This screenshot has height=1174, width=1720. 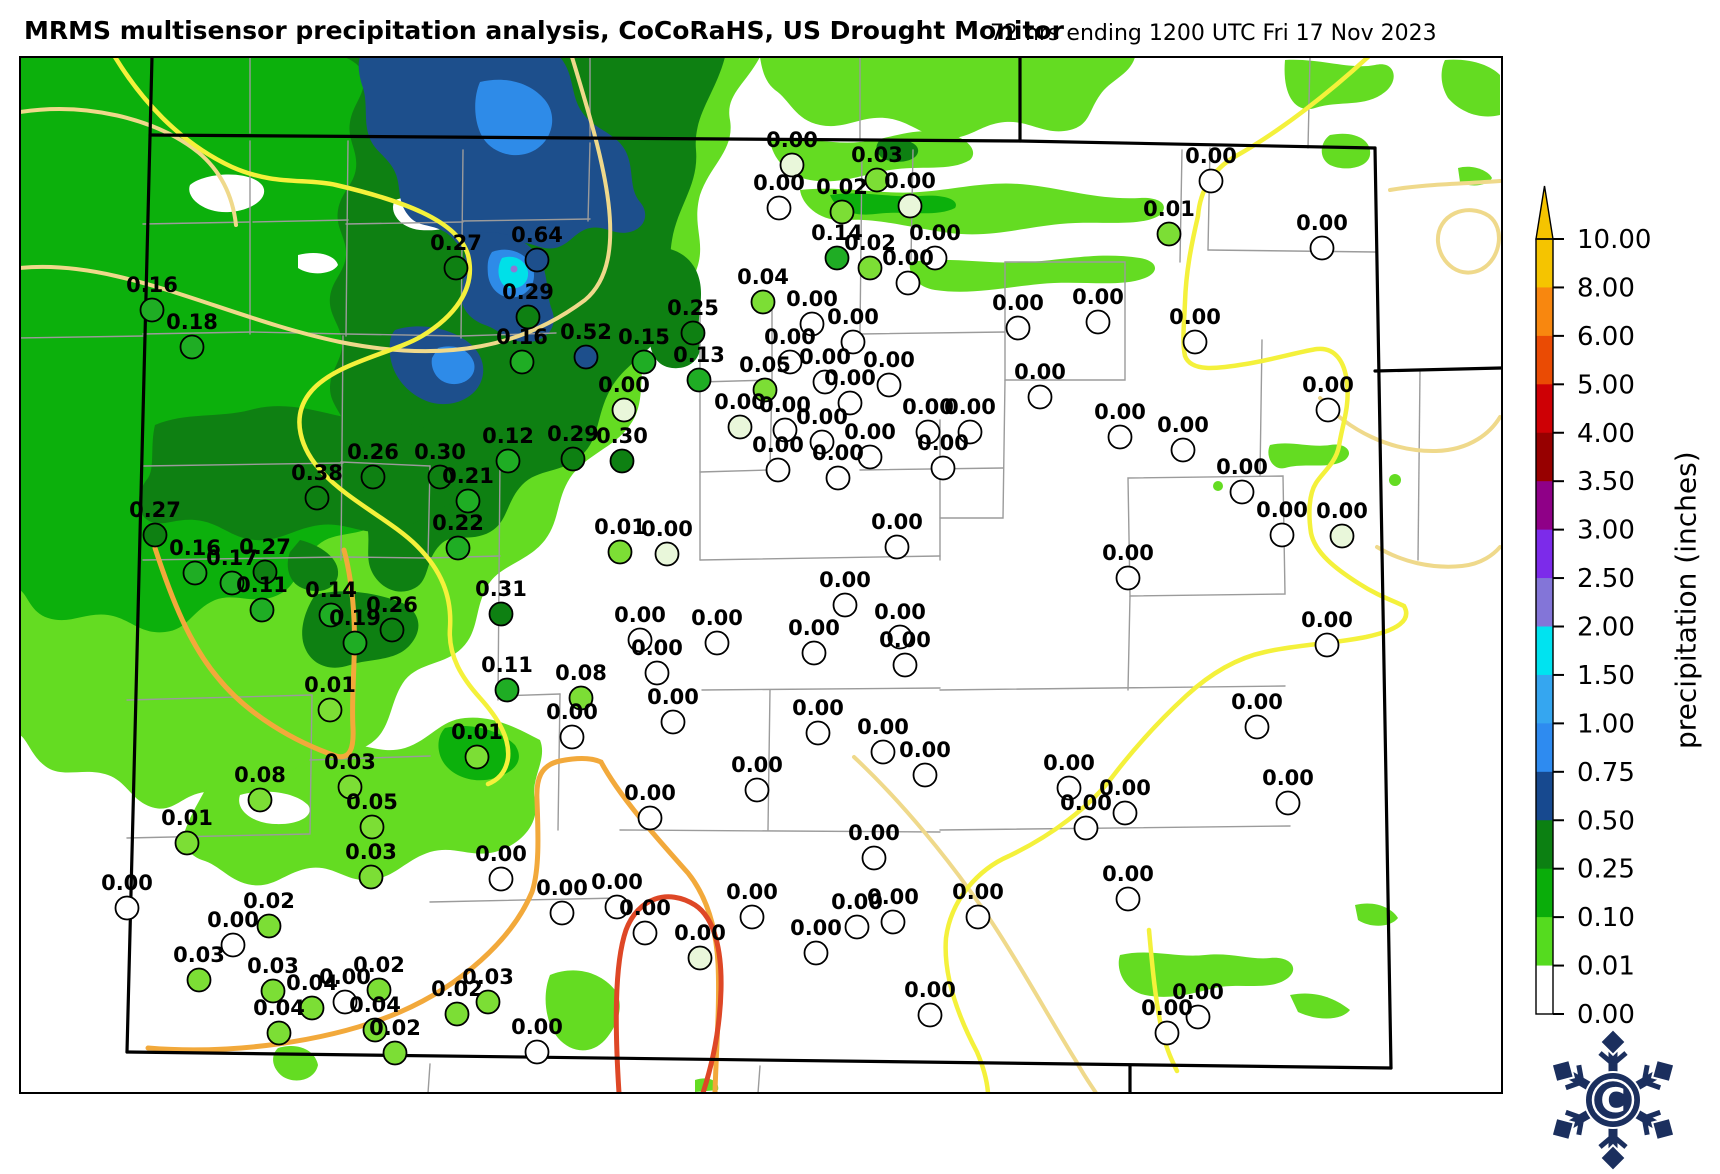 I want to click on station-value-label: 0.15, so click(x=644, y=337).